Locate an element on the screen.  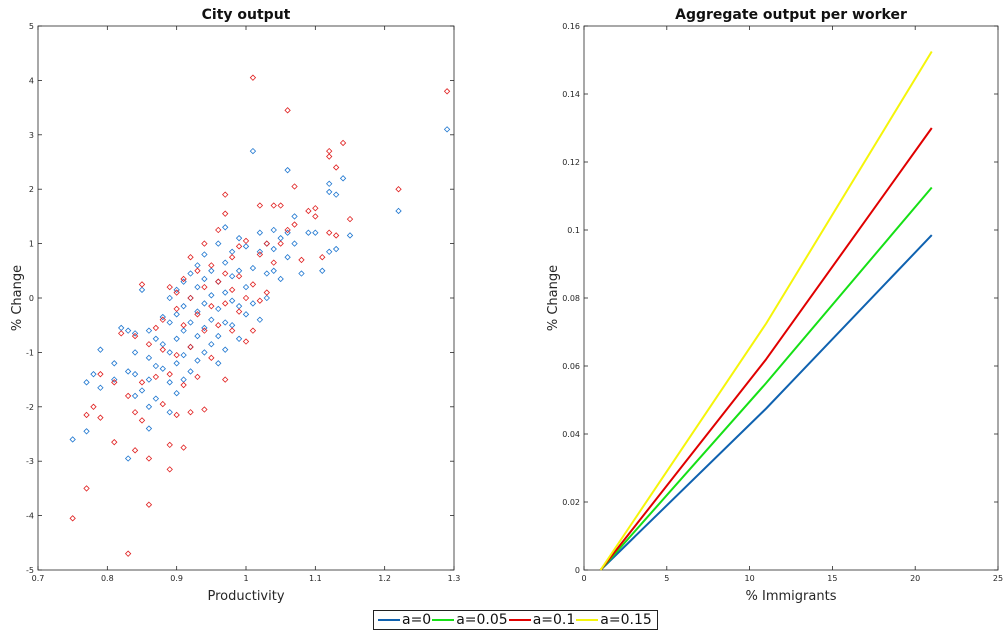
chart1-ytick-label: 1 is located at coordinates (31, 244).